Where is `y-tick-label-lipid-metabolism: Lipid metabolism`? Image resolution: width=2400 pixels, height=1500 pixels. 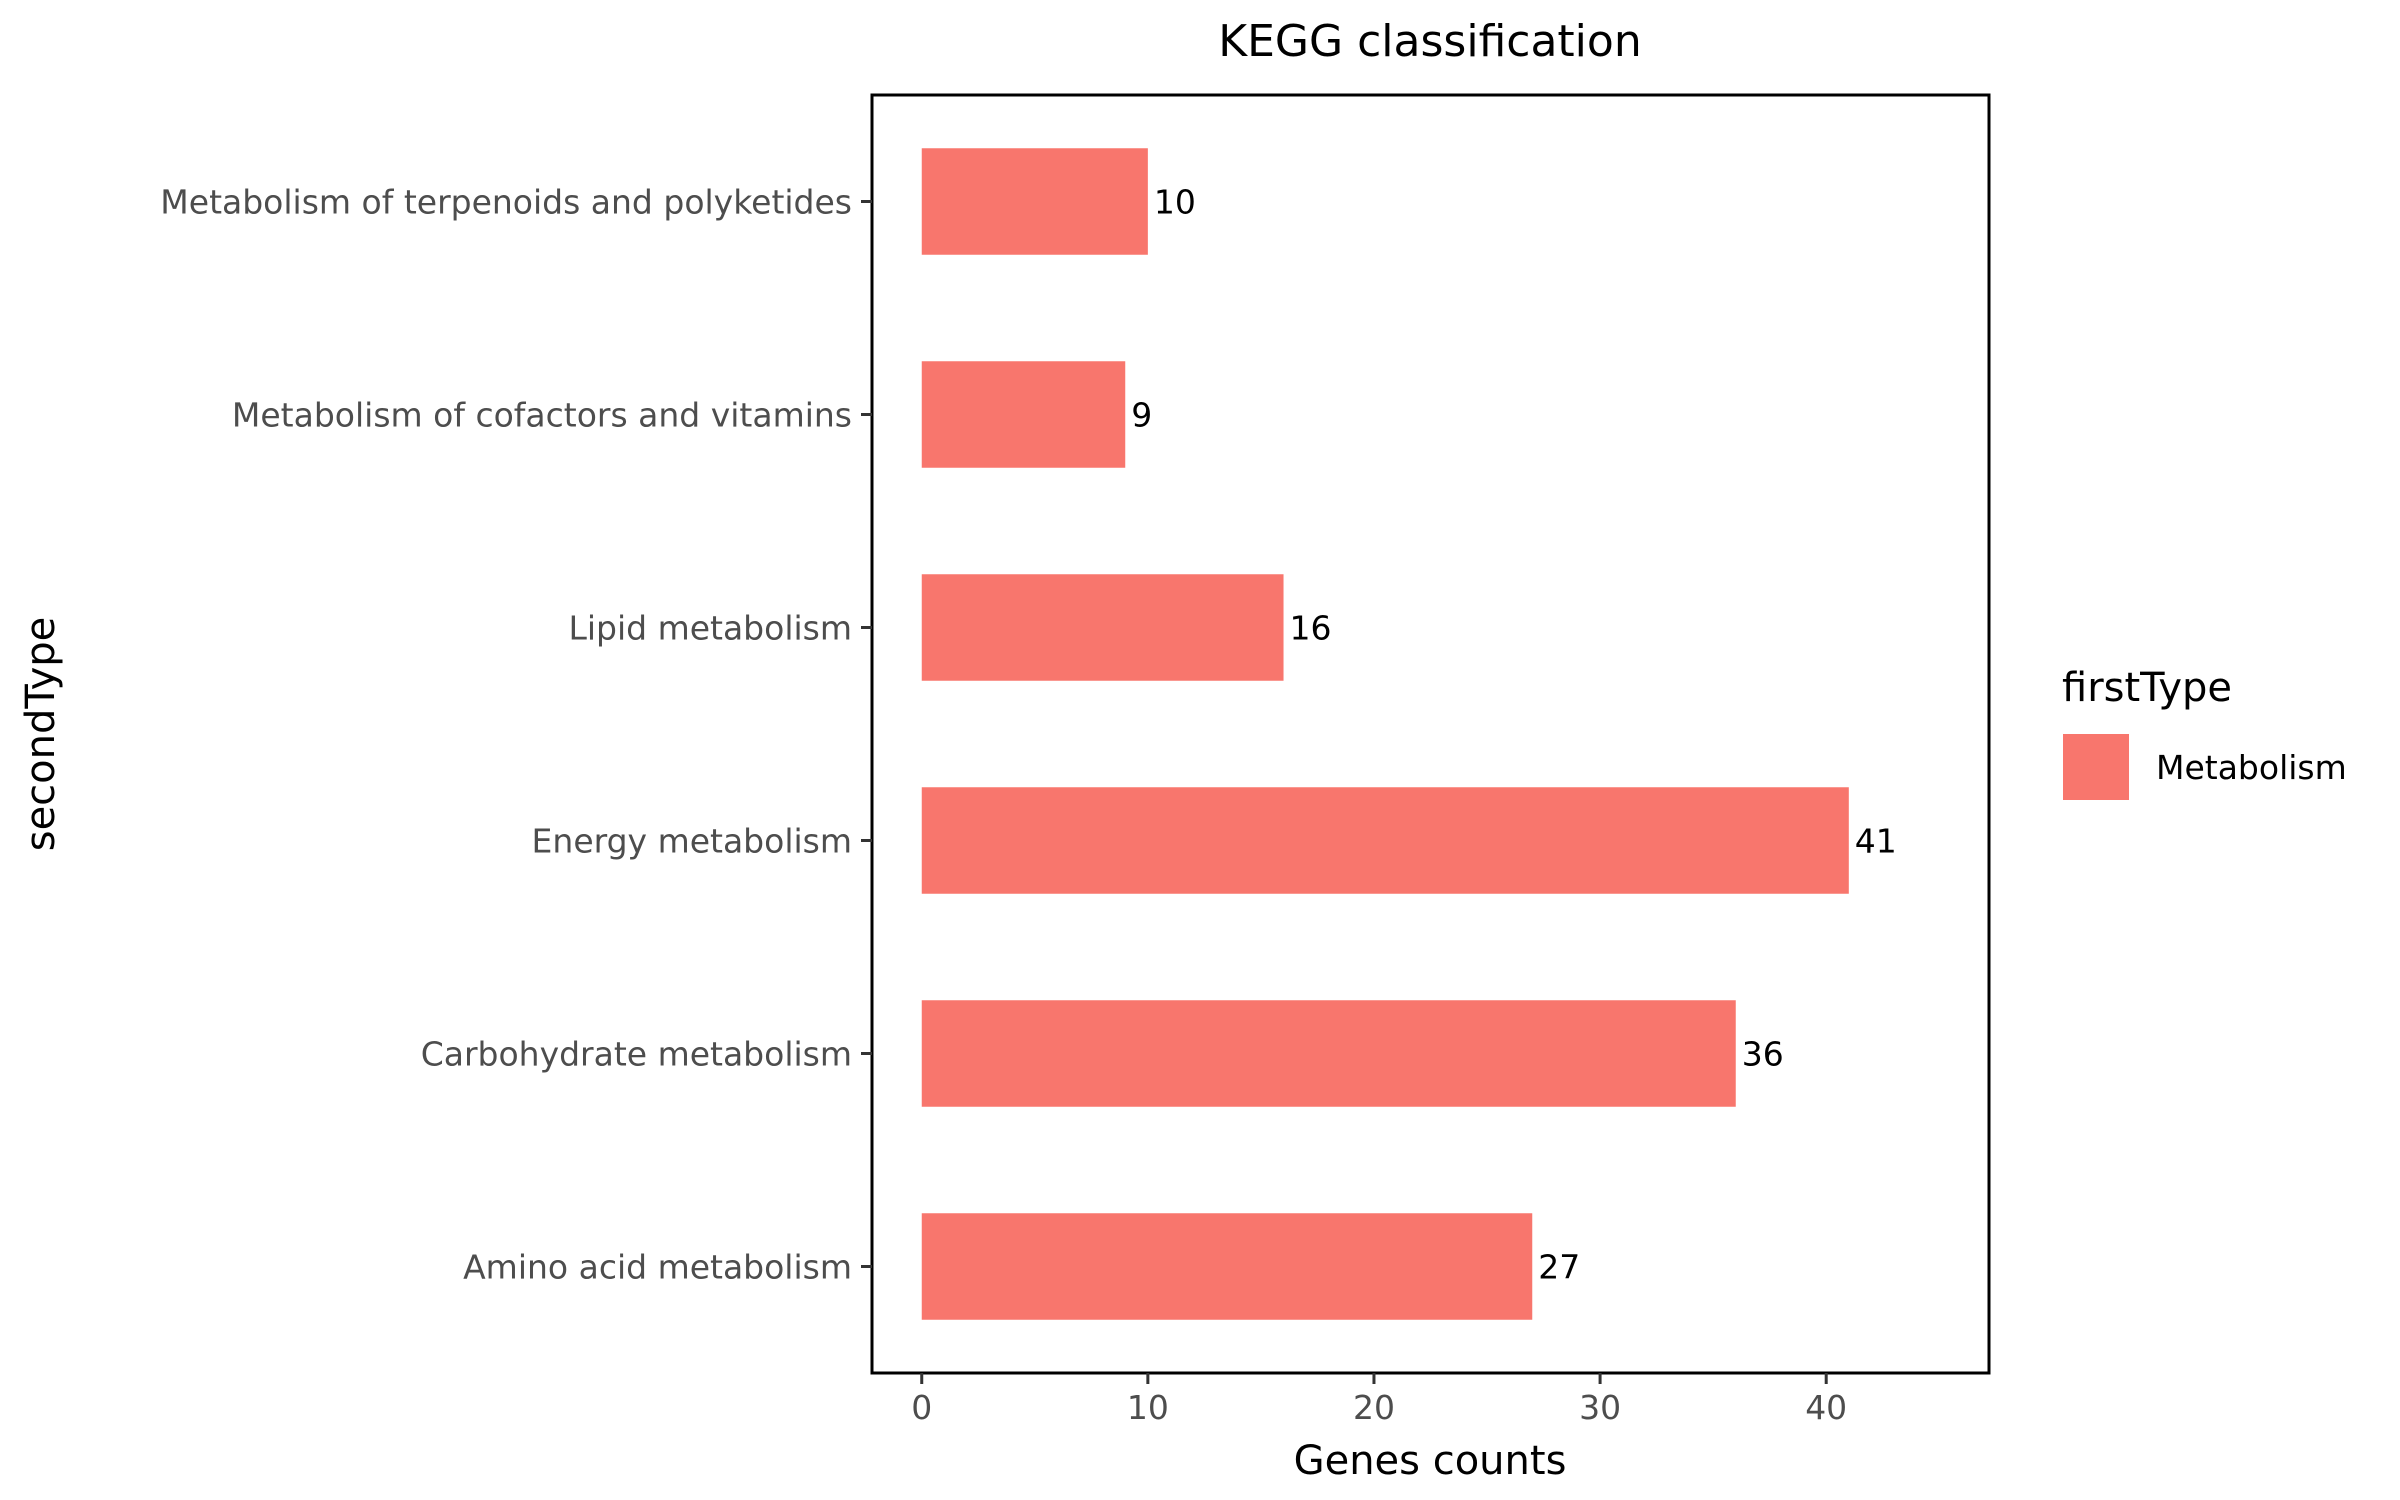
y-tick-label-lipid-metabolism: Lipid metabolism is located at coordinates (710, 628).